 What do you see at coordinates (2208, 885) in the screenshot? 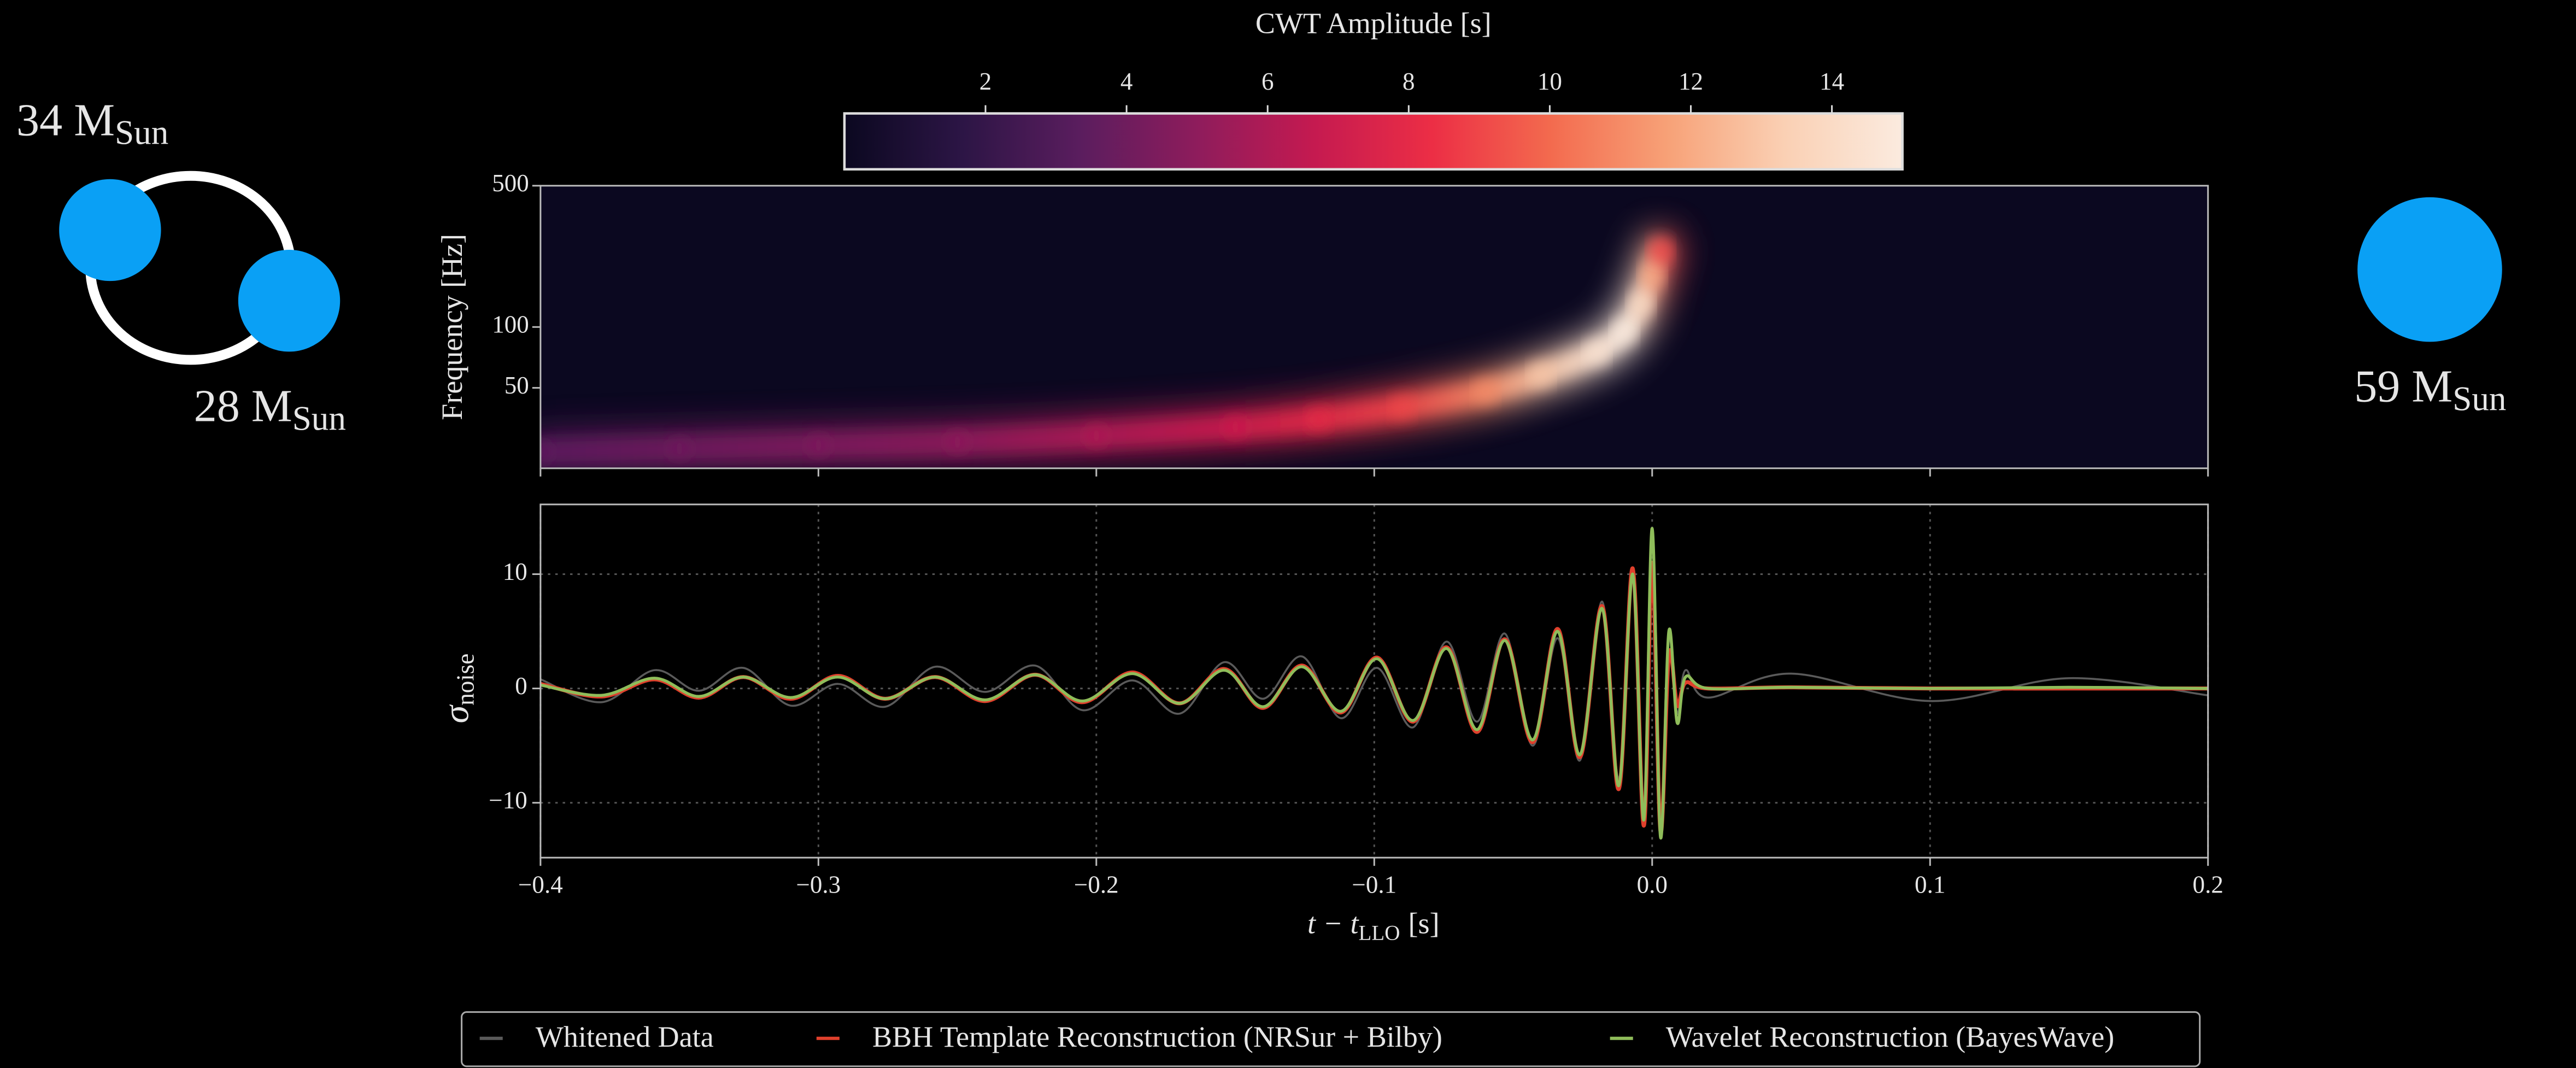
I see `x-tick-label: 0.2` at bounding box center [2208, 885].